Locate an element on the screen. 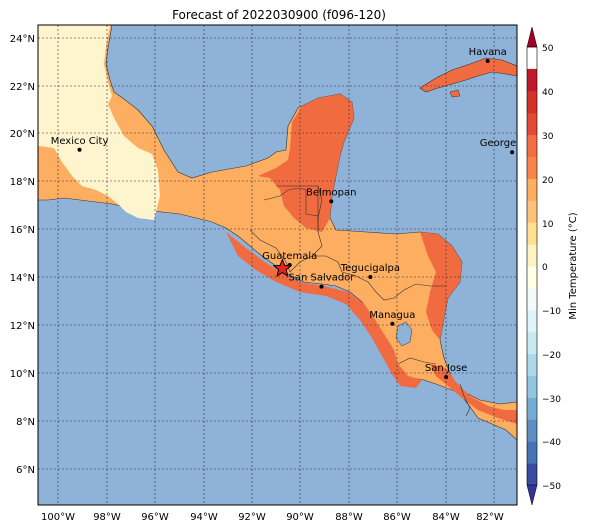 The width and height of the screenshot is (592, 529). colorbar-tick: −50 is located at coordinates (551, 487).